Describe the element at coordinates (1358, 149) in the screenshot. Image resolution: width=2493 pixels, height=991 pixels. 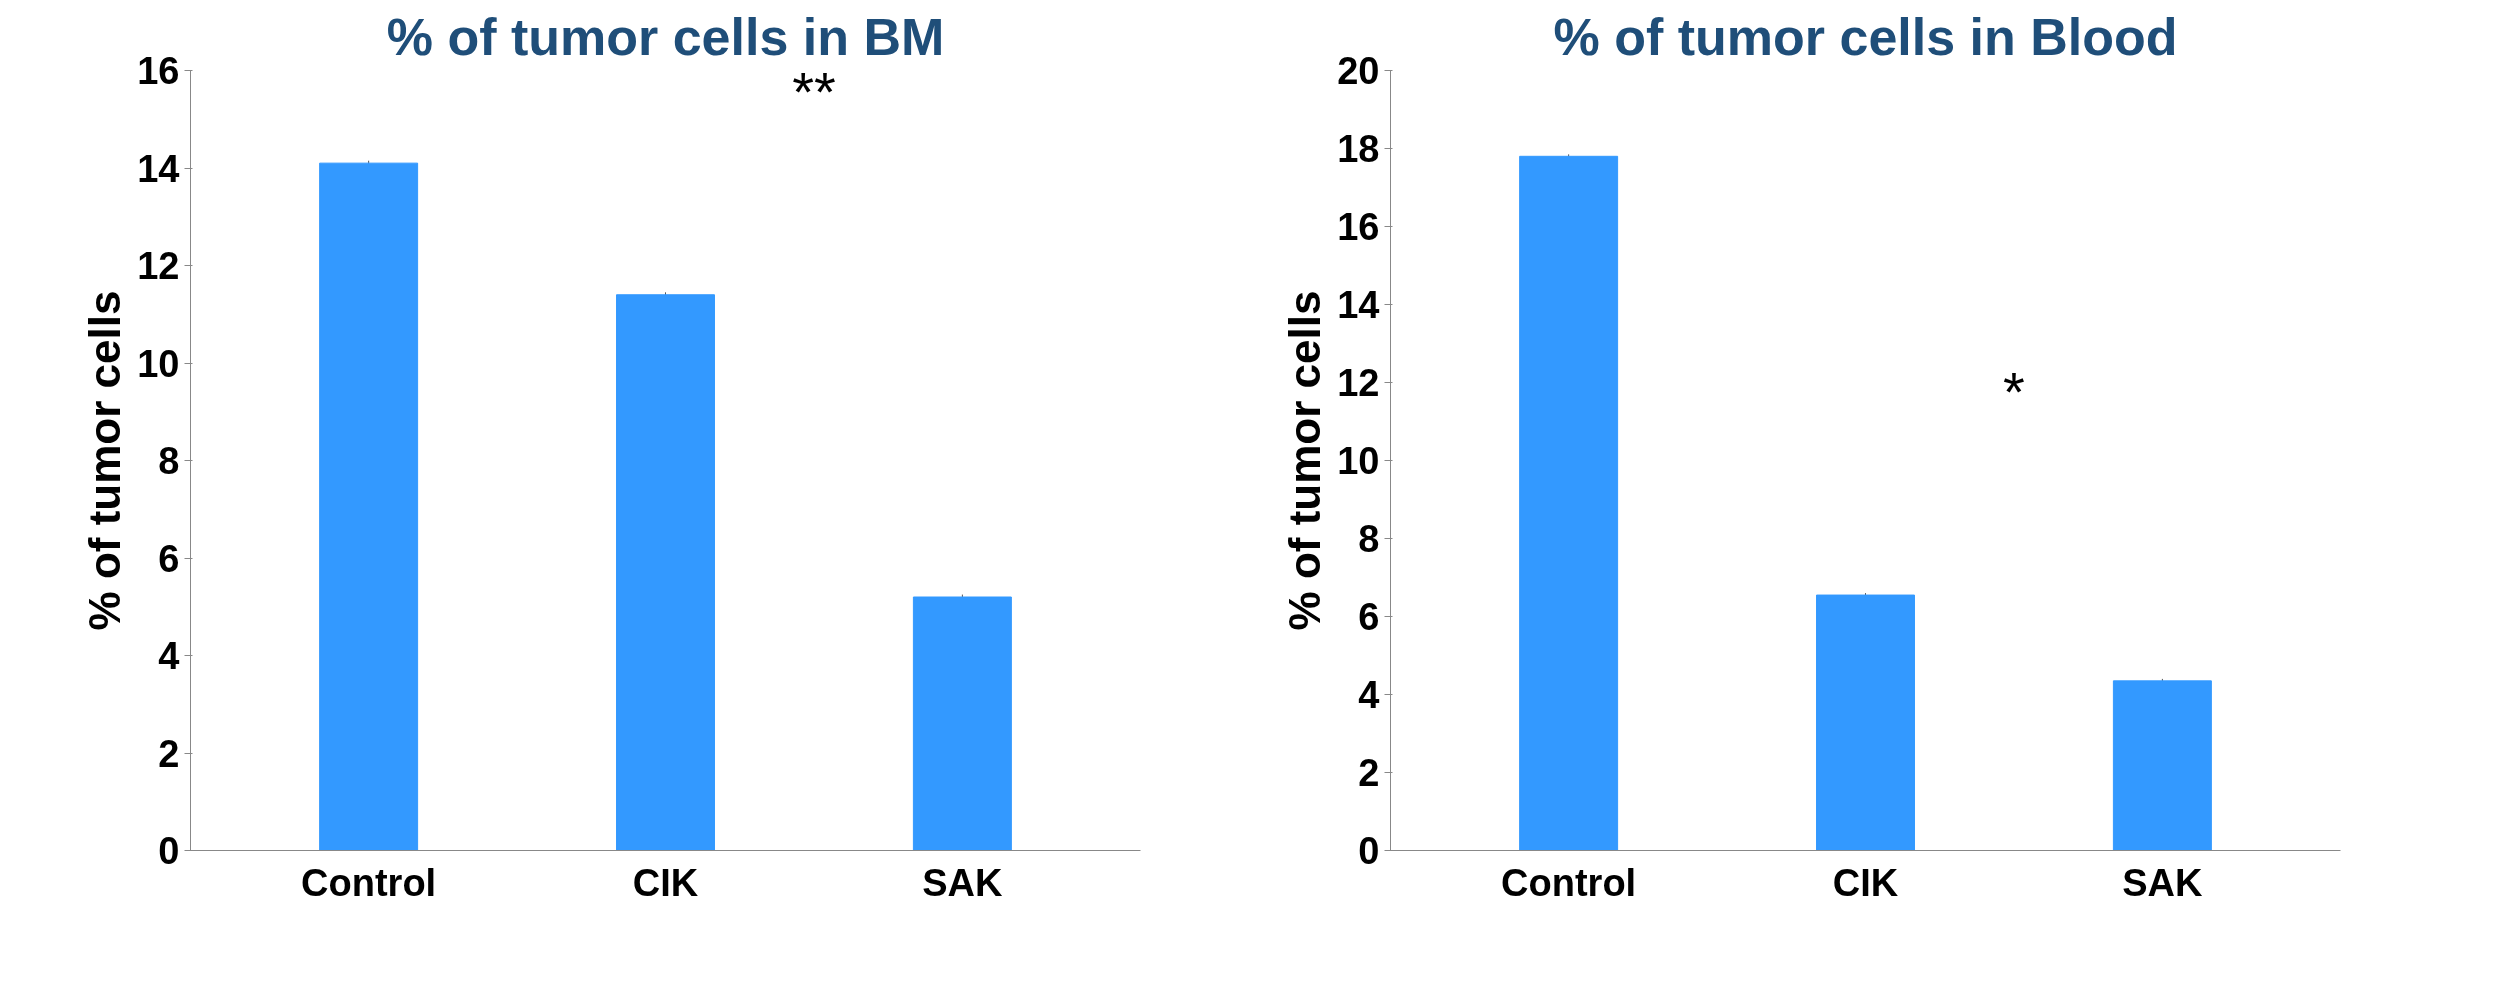
I see `y-tick-label: 18` at that location.